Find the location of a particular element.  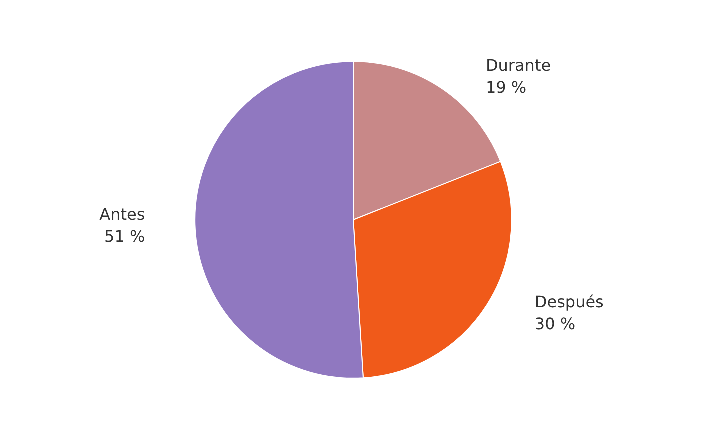

data-label: 51 % is located at coordinates (125, 236).